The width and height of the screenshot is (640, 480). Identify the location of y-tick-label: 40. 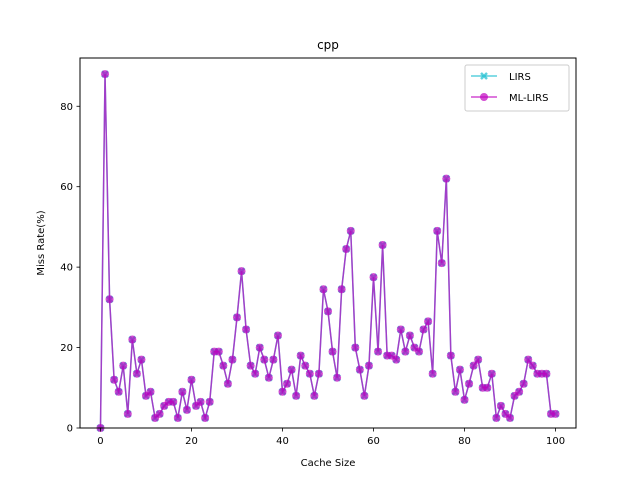
(66, 268).